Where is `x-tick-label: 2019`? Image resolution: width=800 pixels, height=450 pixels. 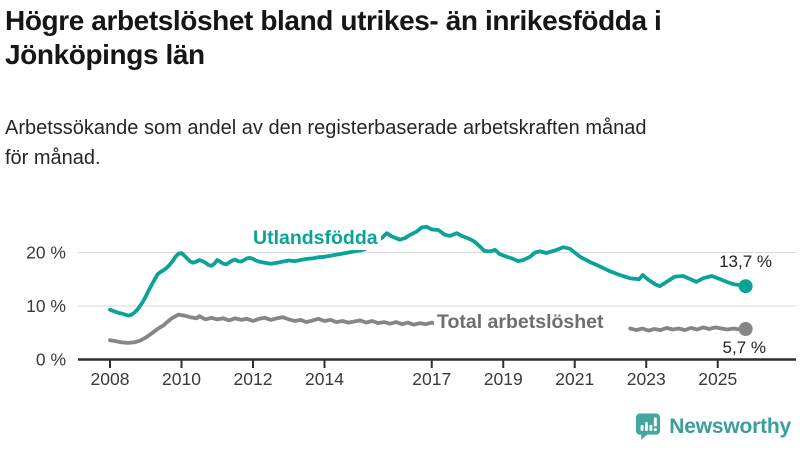
x-tick-label: 2019 is located at coordinates (503, 379).